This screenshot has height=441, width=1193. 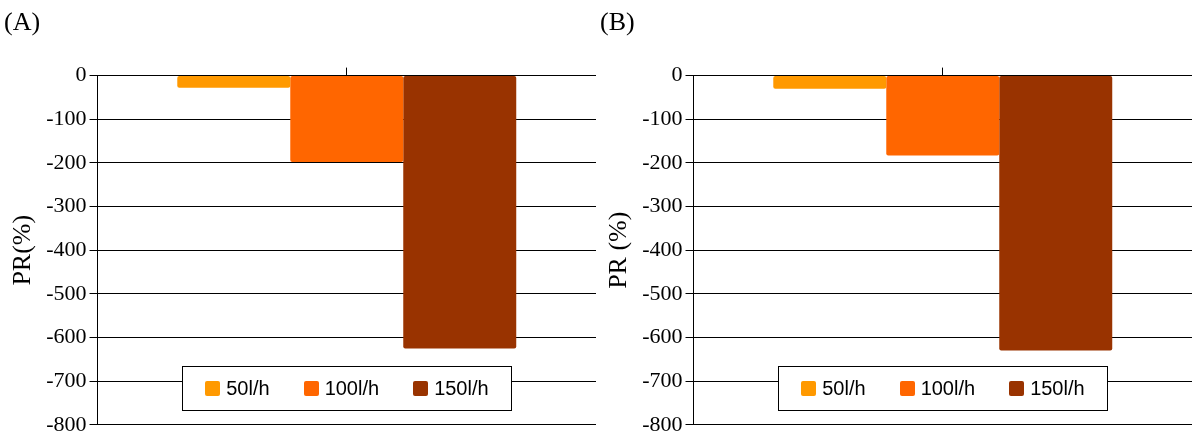 I want to click on chart-title: (B), so click(x=617, y=22).